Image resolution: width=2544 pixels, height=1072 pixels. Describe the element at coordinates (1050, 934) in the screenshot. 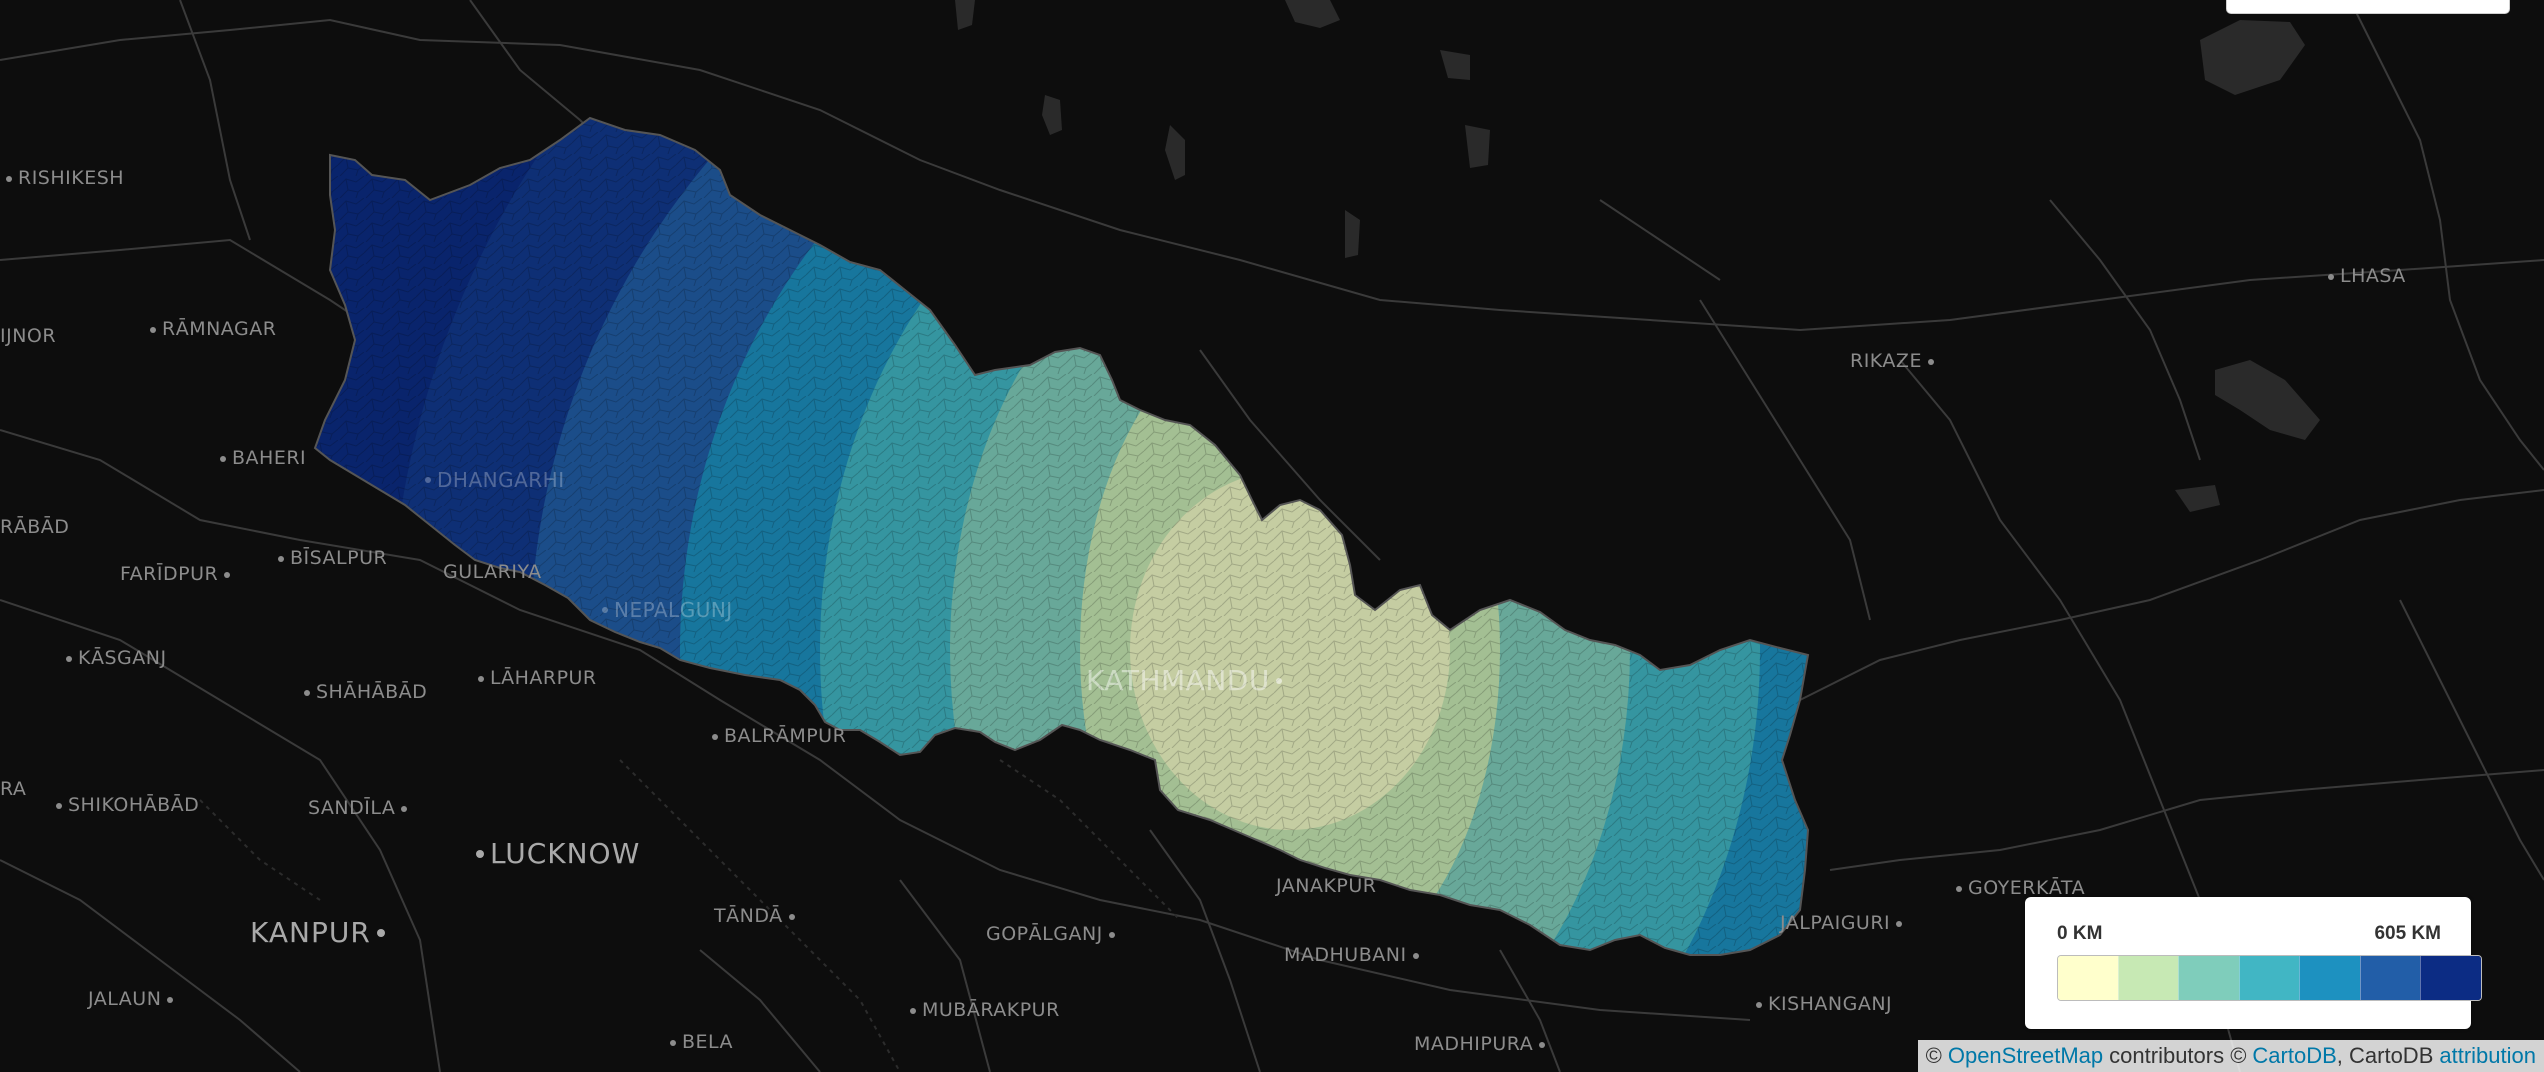

I see `label-gopalganj: GOPĀLGANJ` at that location.